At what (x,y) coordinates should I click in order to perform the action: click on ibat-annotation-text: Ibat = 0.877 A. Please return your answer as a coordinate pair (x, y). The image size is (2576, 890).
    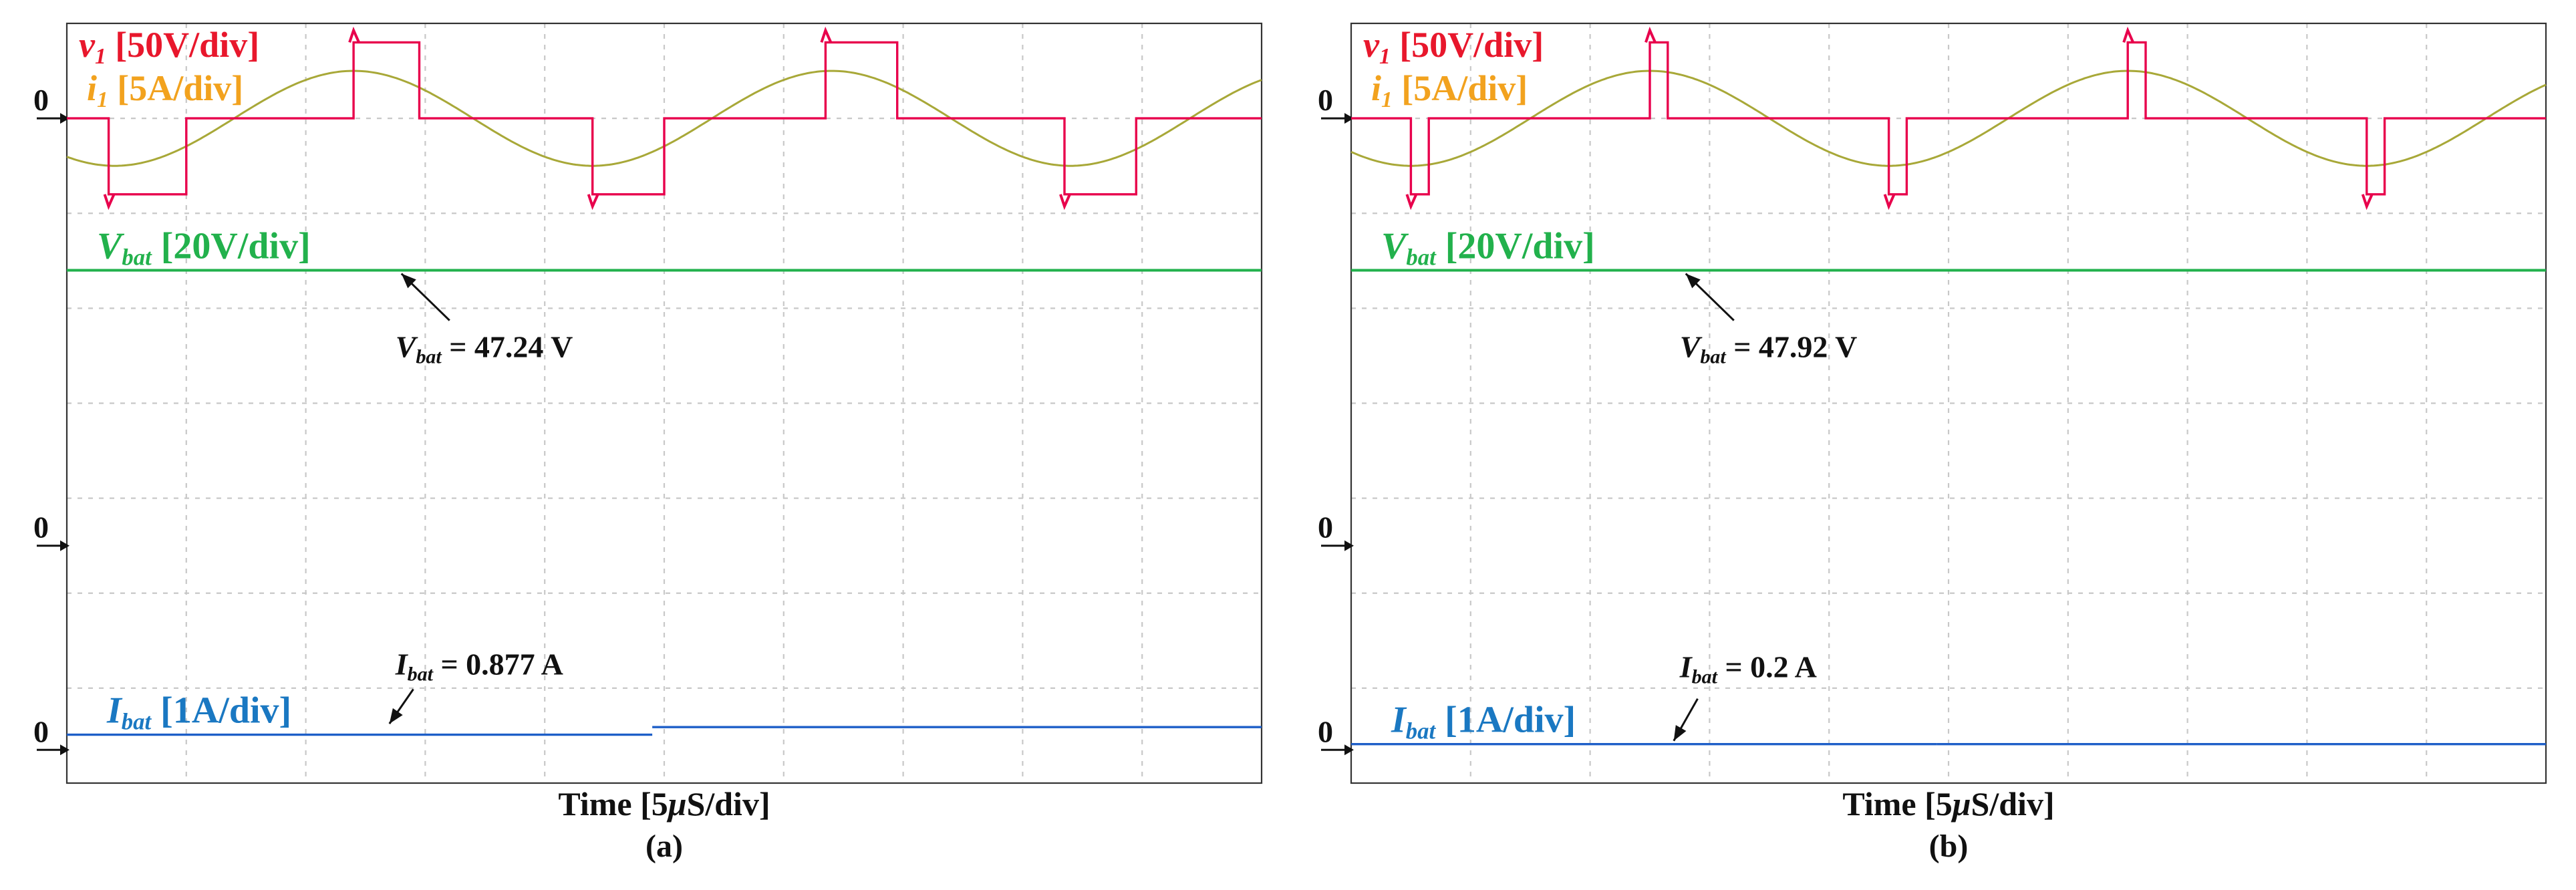
    Looking at the image, I should click on (479, 666).